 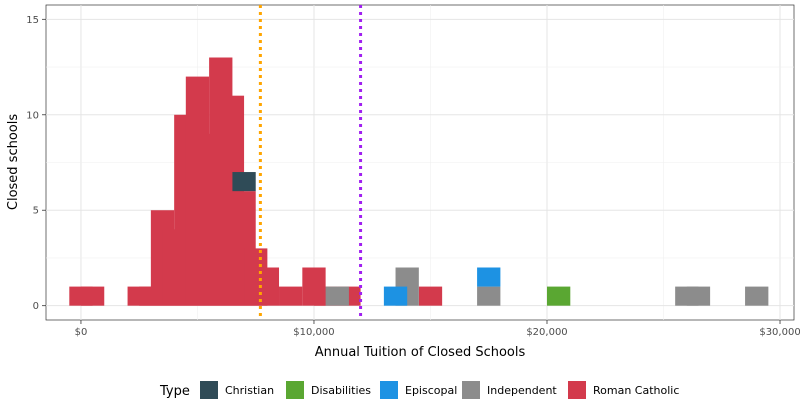 I want to click on y-tick-label: 10, so click(x=32, y=115).